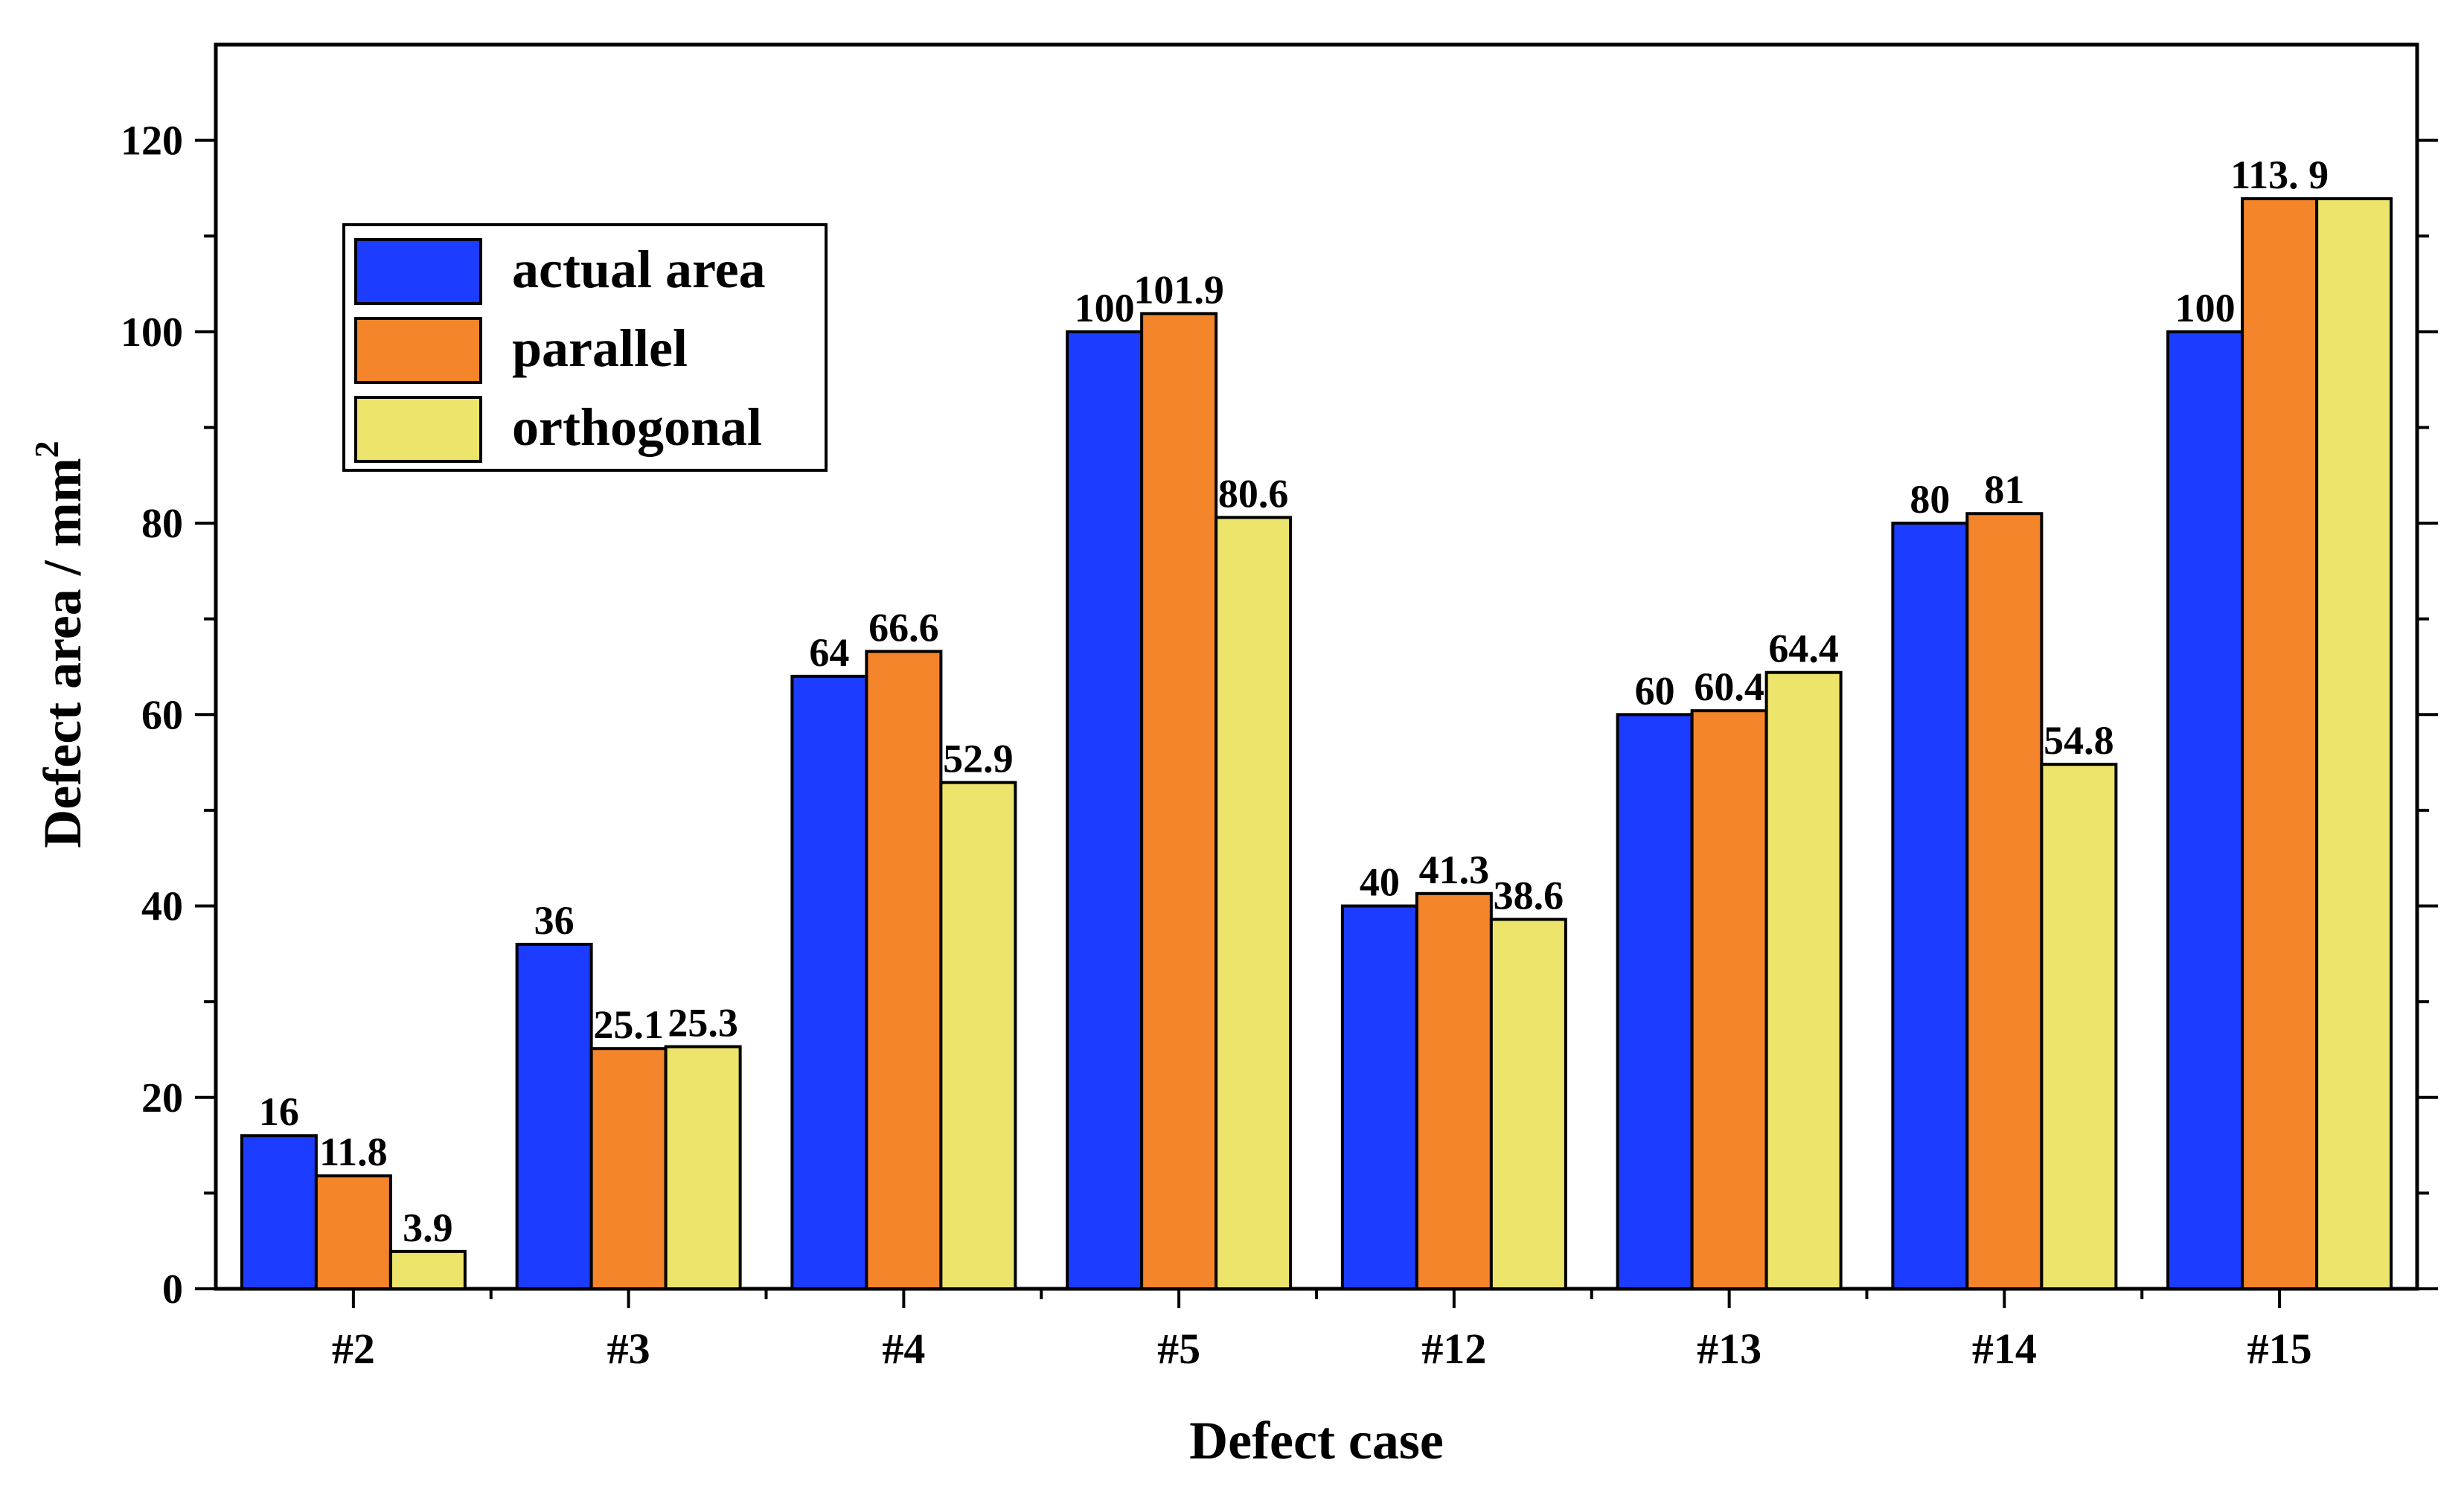  What do you see at coordinates (2079, 740) in the screenshot?
I see `data-label: 54.8` at bounding box center [2079, 740].